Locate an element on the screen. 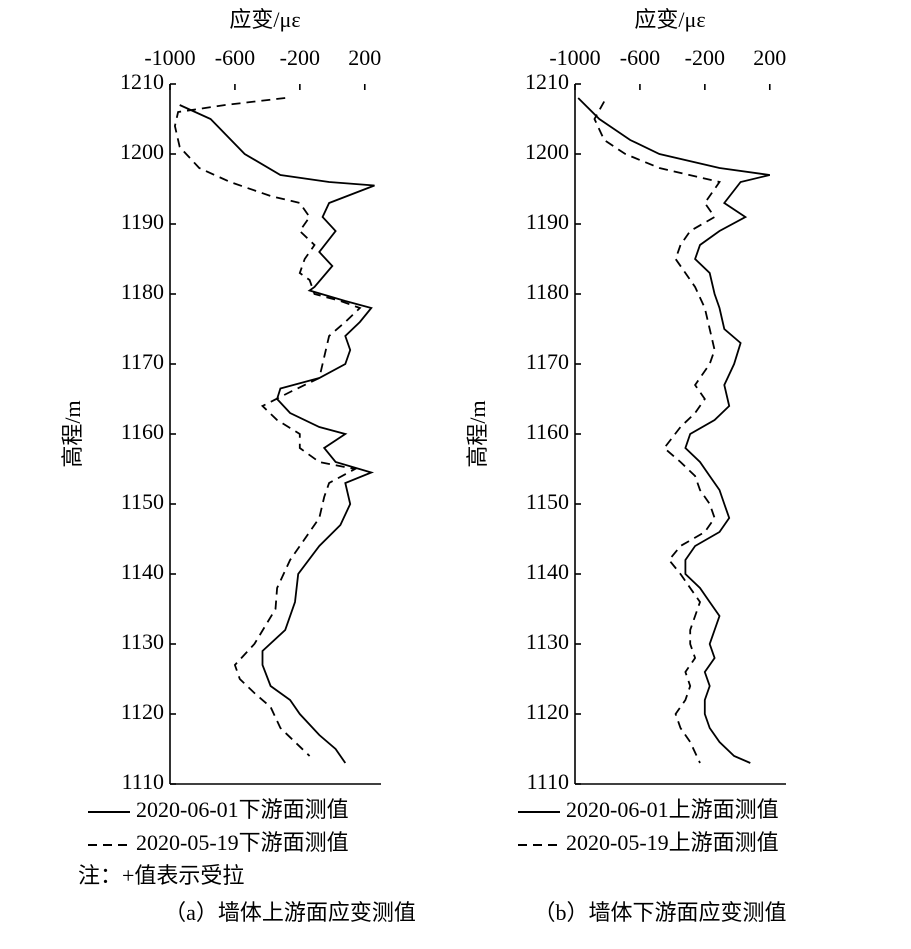 The height and width of the screenshot is (949, 911). caption: （a）墙体上游面应变测值 is located at coordinates (290, 912).